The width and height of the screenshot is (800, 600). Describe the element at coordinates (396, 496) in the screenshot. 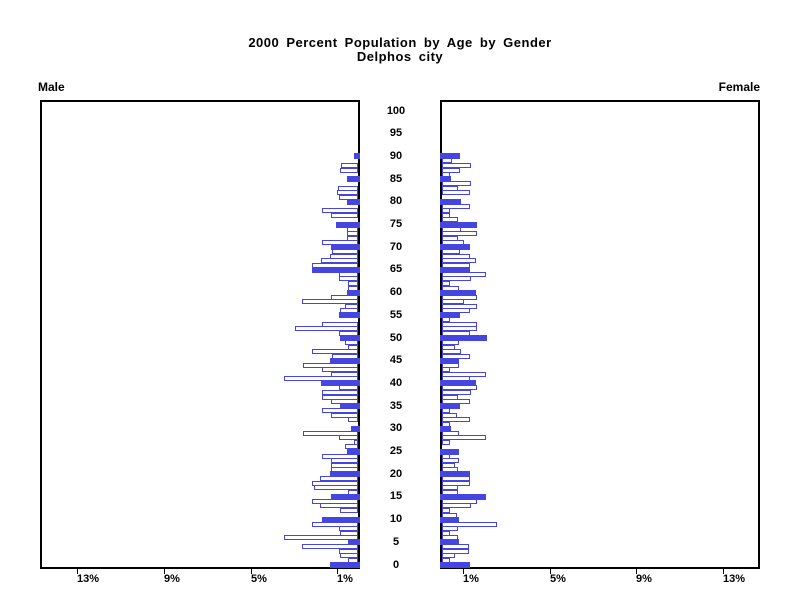

I see `age-tick-label-15: 15` at that location.